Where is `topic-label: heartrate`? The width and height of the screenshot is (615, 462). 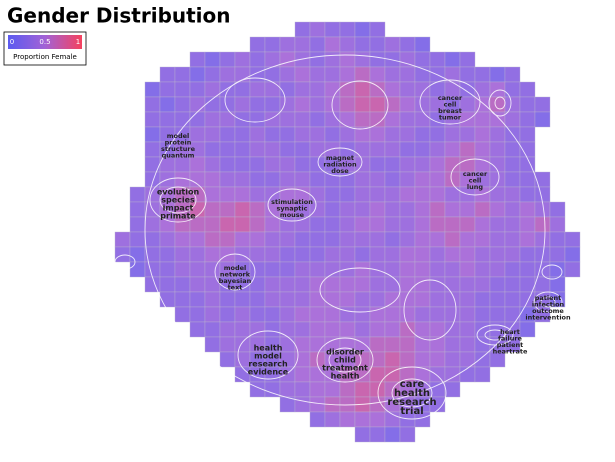 topic-label: heartrate is located at coordinates (510, 352).